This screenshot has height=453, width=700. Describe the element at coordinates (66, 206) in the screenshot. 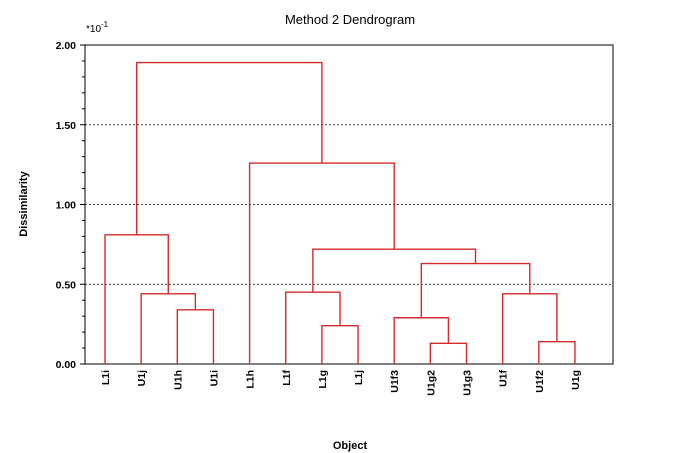

I see `y-tick-label: 1.00` at that location.